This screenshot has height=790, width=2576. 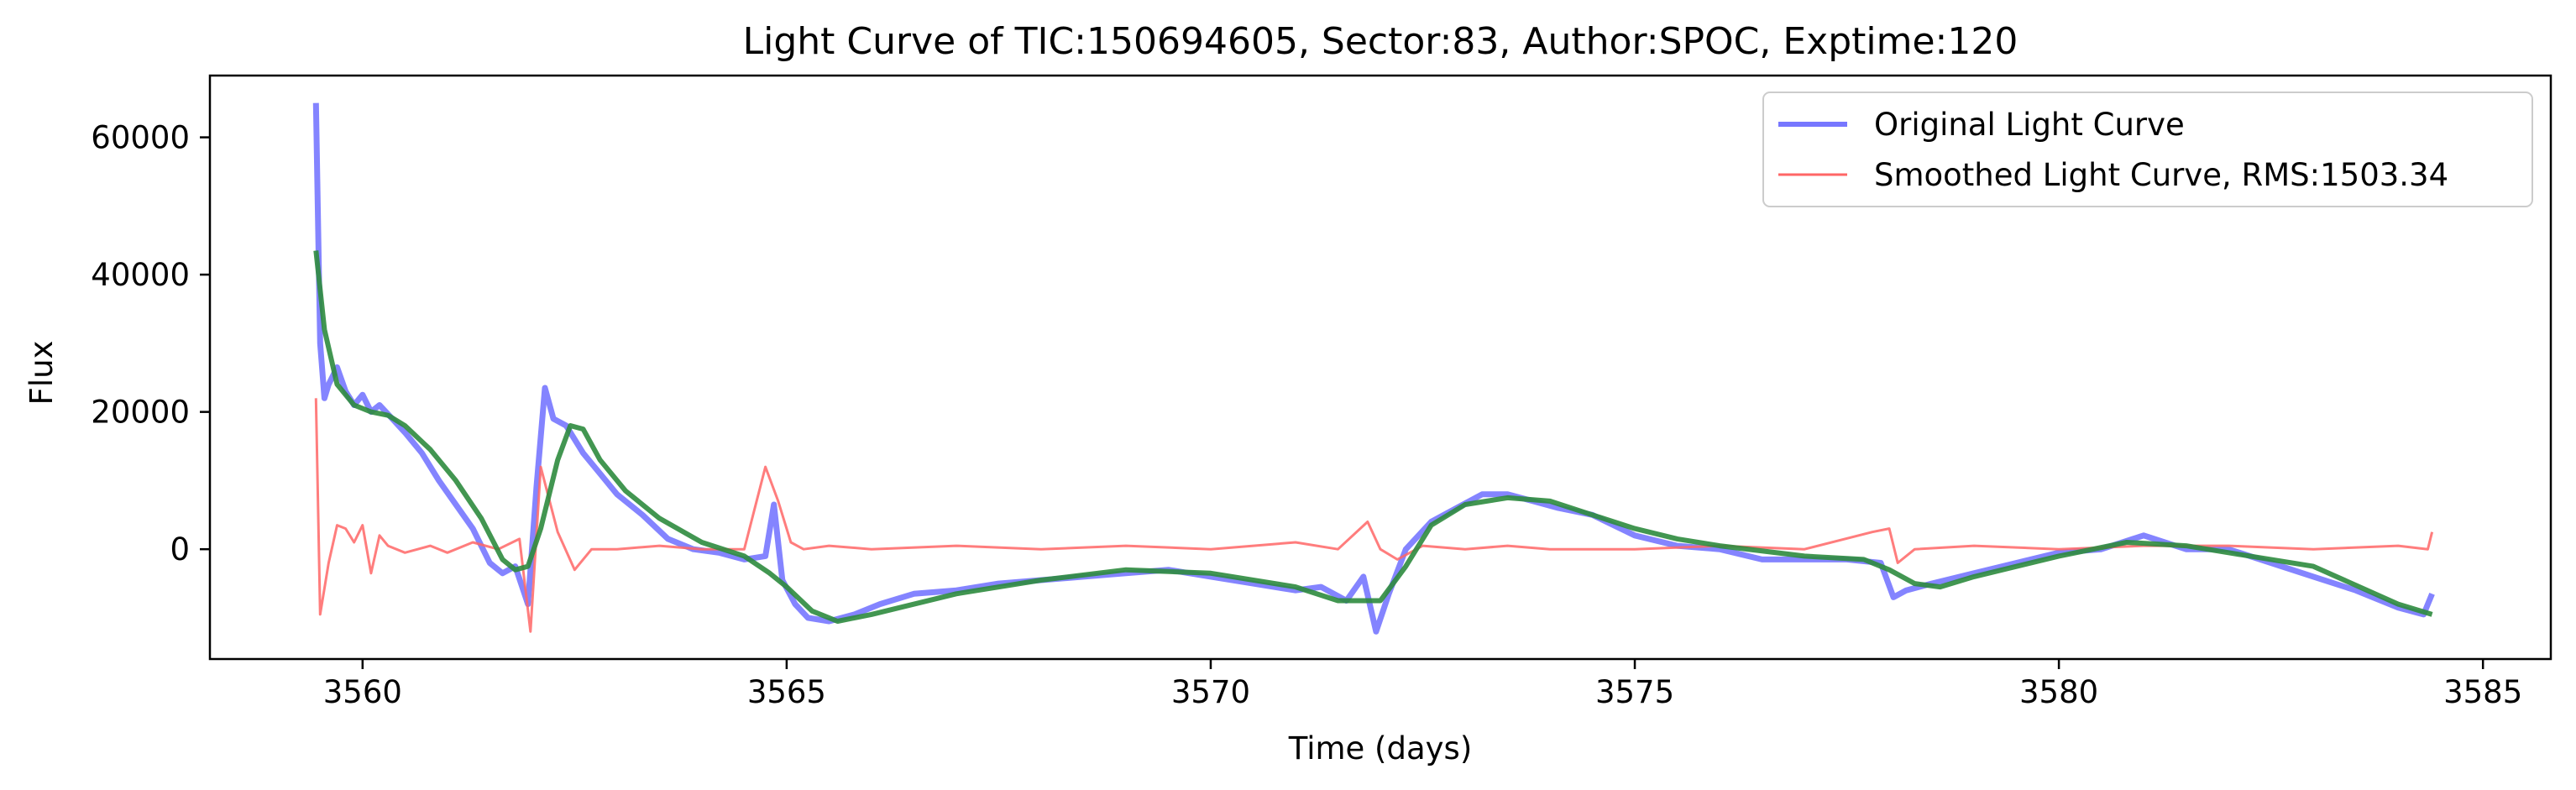 What do you see at coordinates (140, 413) in the screenshot?
I see `y-tick-label: 20000` at bounding box center [140, 413].